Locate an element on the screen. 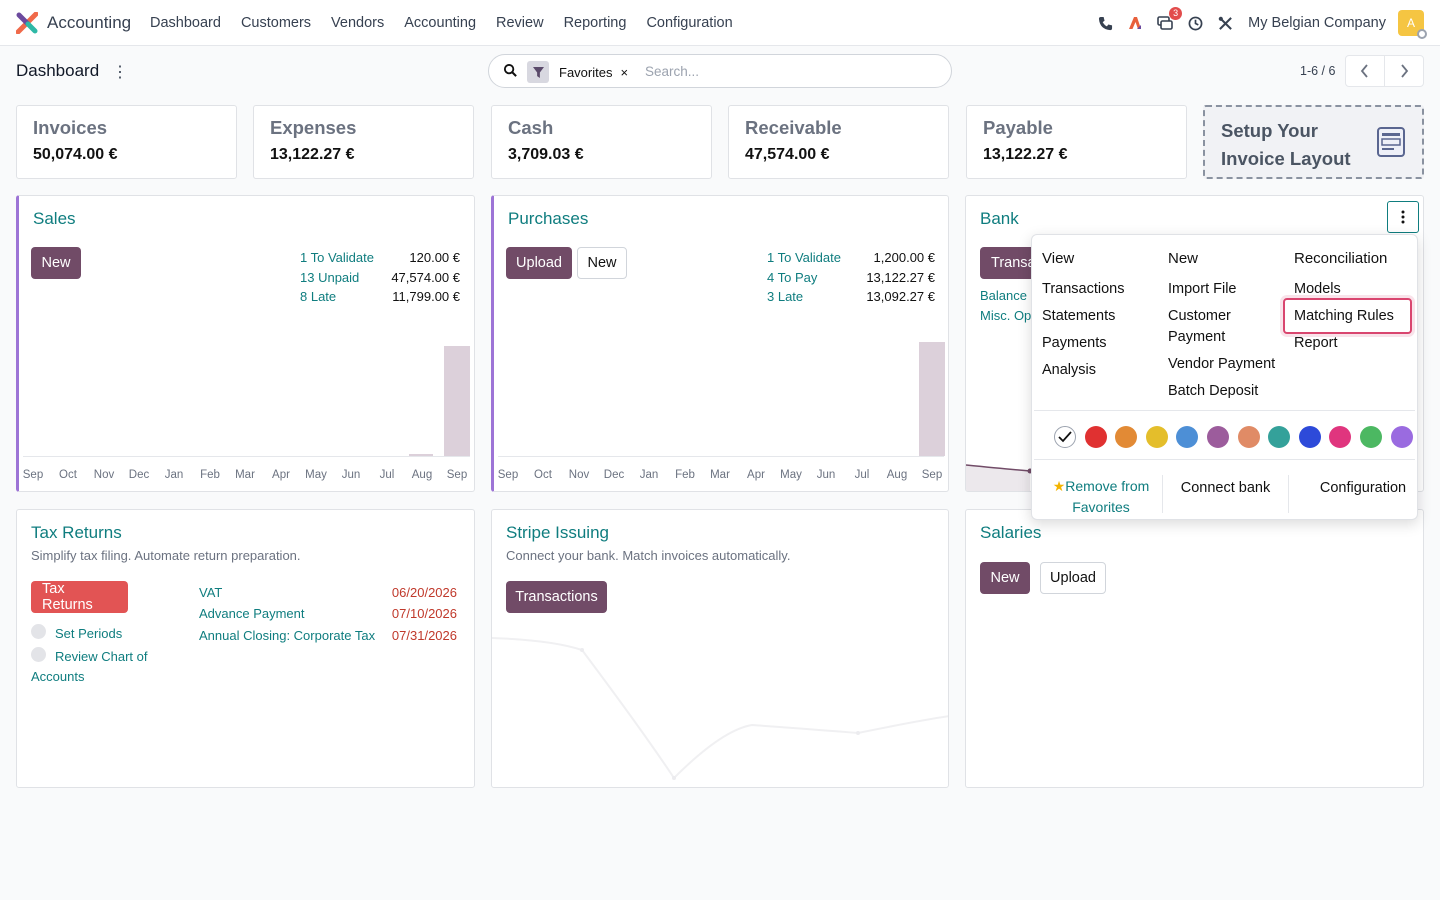 Image resolution: width=1440 pixels, height=900 pixels. tax-row: VAT 06/20/2026 is located at coordinates (328, 592).